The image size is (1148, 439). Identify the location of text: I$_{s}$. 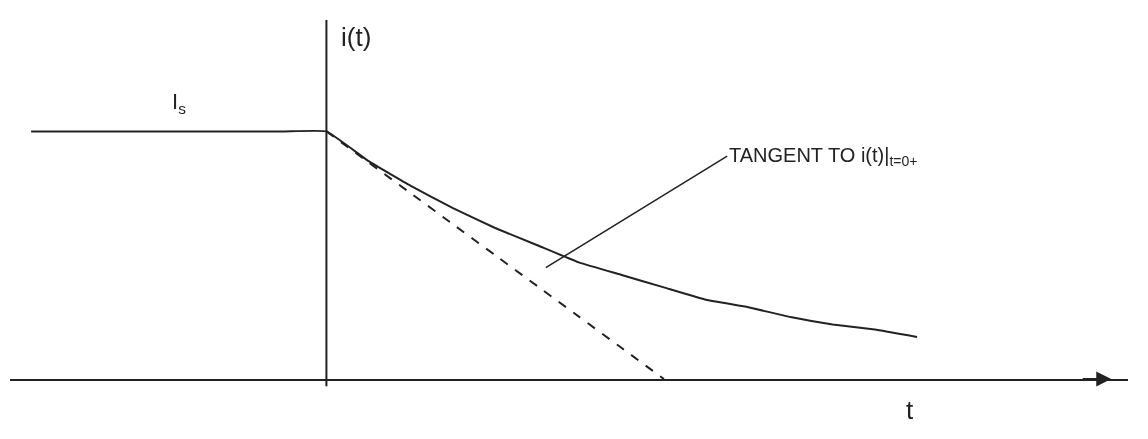
(179, 103).